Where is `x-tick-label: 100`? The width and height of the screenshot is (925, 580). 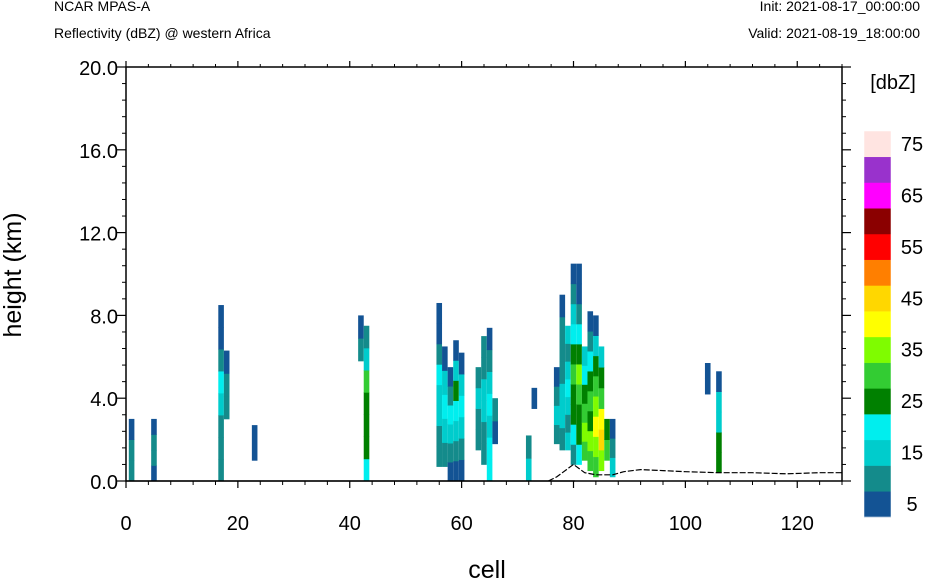 x-tick-label: 100 is located at coordinates (685, 524).